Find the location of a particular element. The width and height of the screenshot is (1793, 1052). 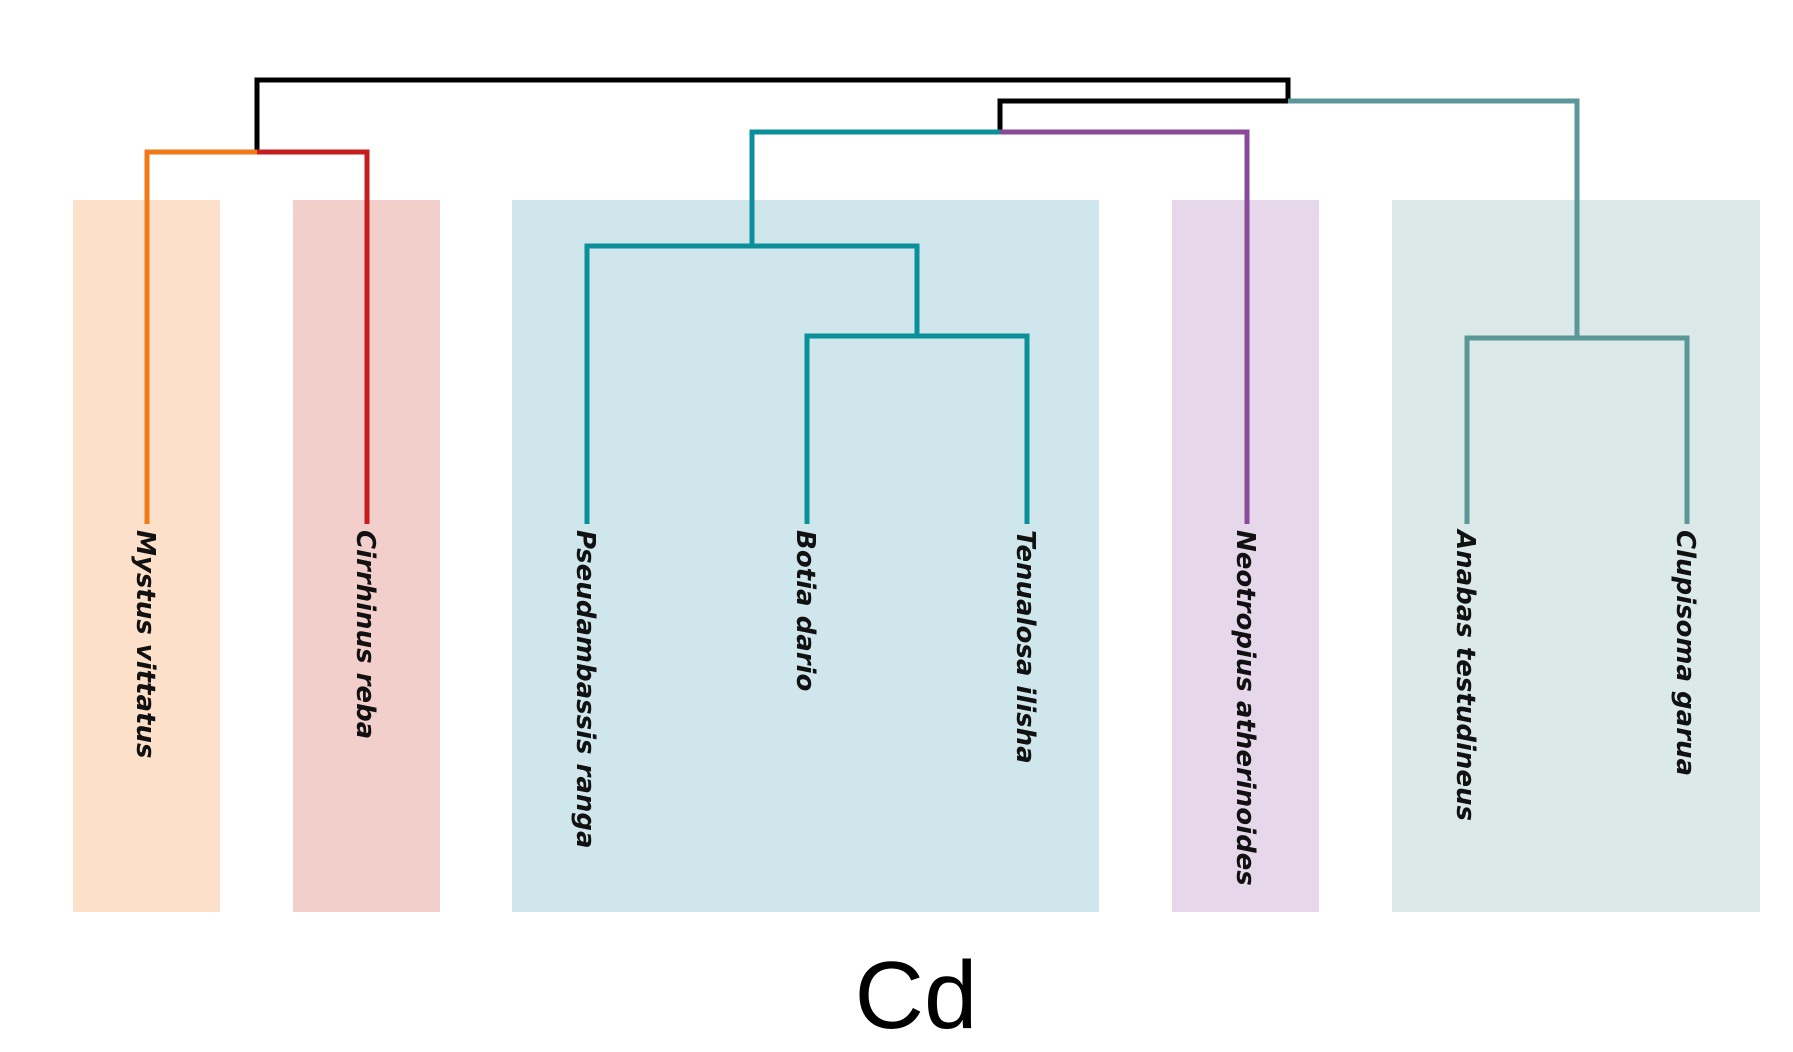

branch-teal-clade is located at coordinates (874, 187).